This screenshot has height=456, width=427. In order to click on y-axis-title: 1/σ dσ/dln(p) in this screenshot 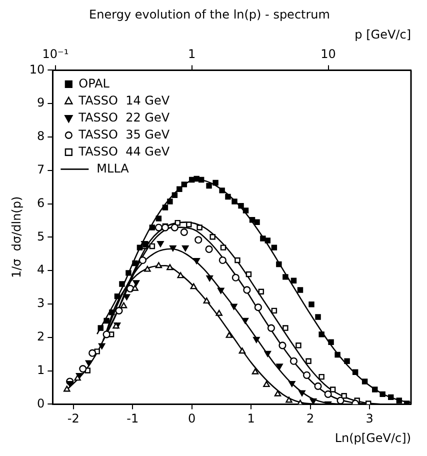, I will do `click(16, 237)`.